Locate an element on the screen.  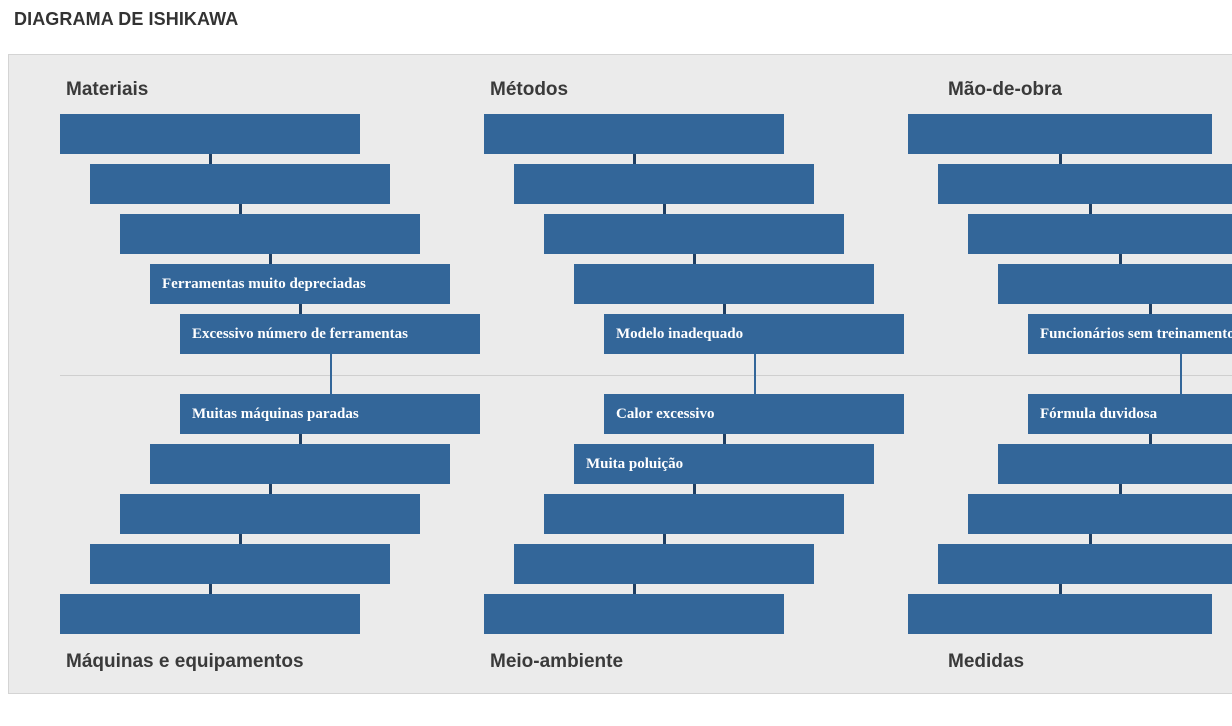
spoke-materiais is located at coordinates (331, 374).